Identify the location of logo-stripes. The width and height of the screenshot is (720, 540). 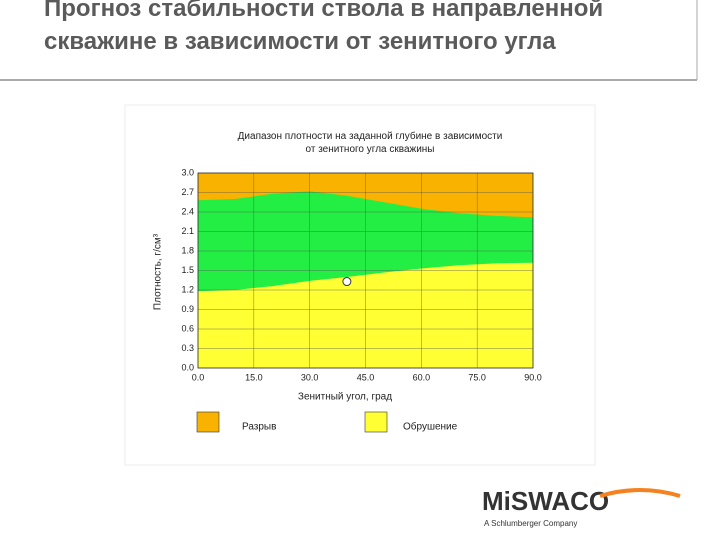
(502, 500).